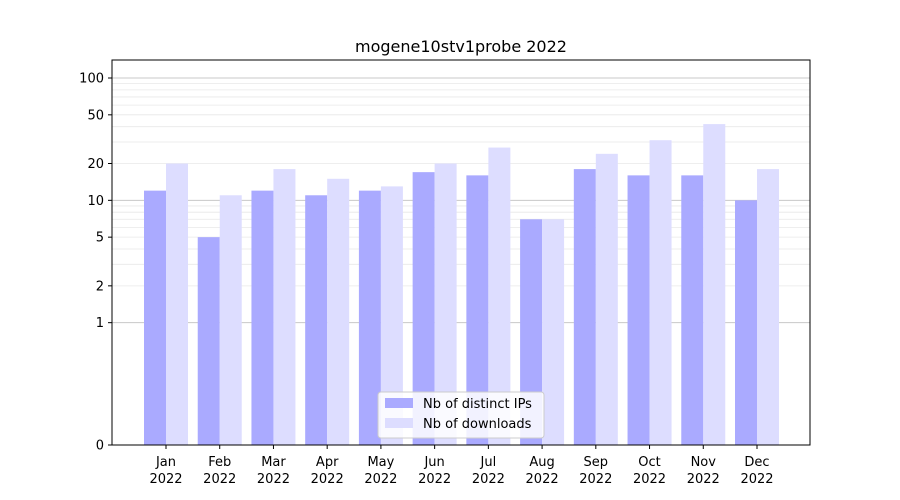  What do you see at coordinates (95, 164) in the screenshot?
I see `y-tick-label: 20` at bounding box center [95, 164].